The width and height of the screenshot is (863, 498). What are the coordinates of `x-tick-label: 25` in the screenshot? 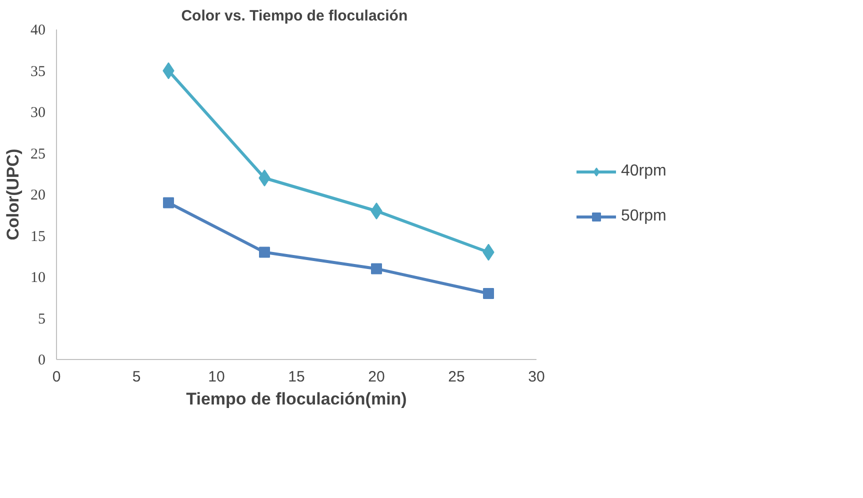 It's located at (456, 377).